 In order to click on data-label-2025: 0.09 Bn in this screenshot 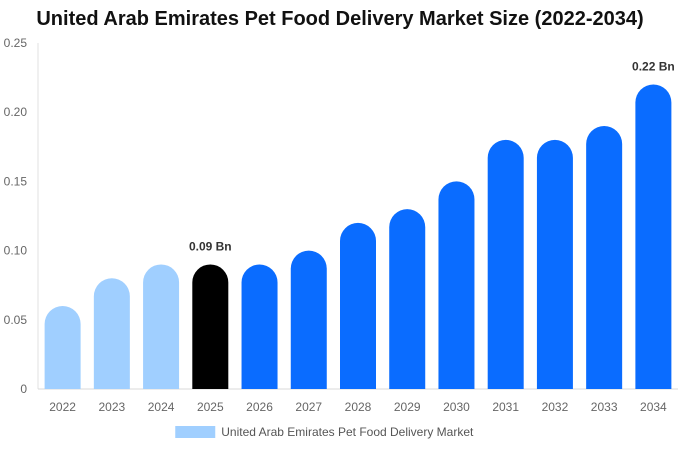, I will do `click(210, 246)`.